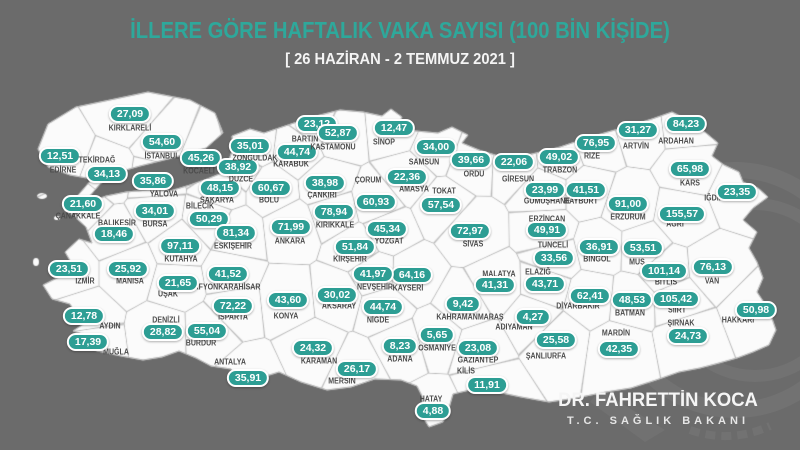  What do you see at coordinates (233, 306) in the screenshot?
I see `province-badge: 72,22` at bounding box center [233, 306].